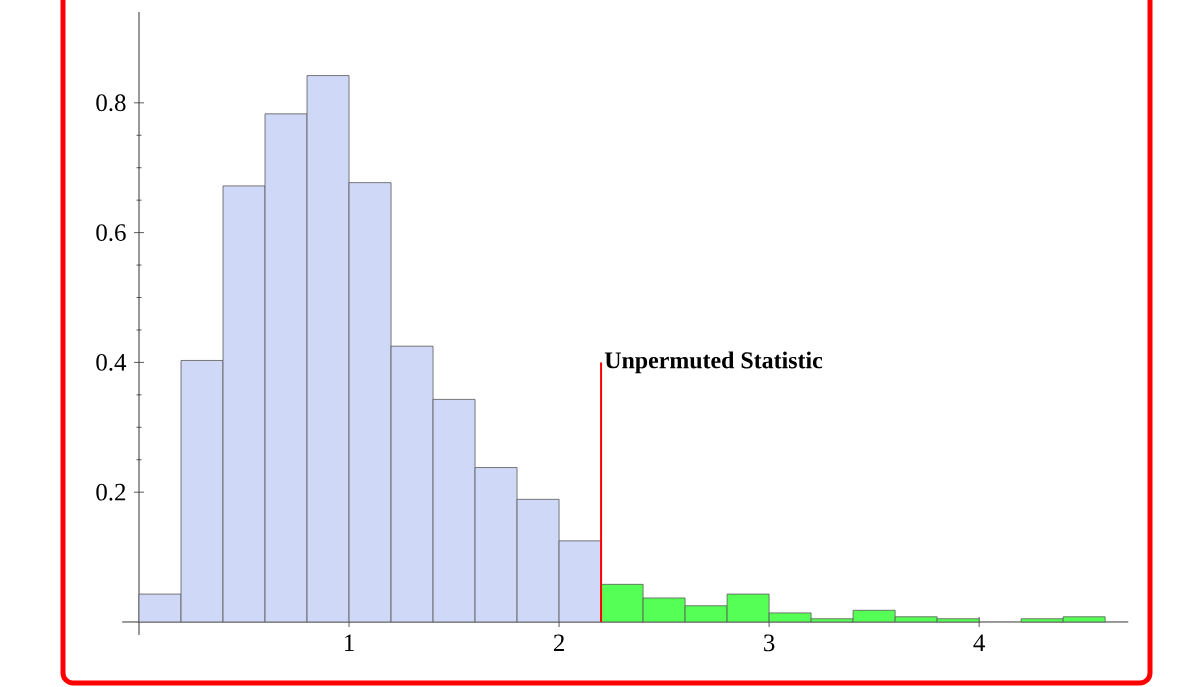 The width and height of the screenshot is (1202, 687). I want to click on y-tick-label: 0.6, so click(111, 233).